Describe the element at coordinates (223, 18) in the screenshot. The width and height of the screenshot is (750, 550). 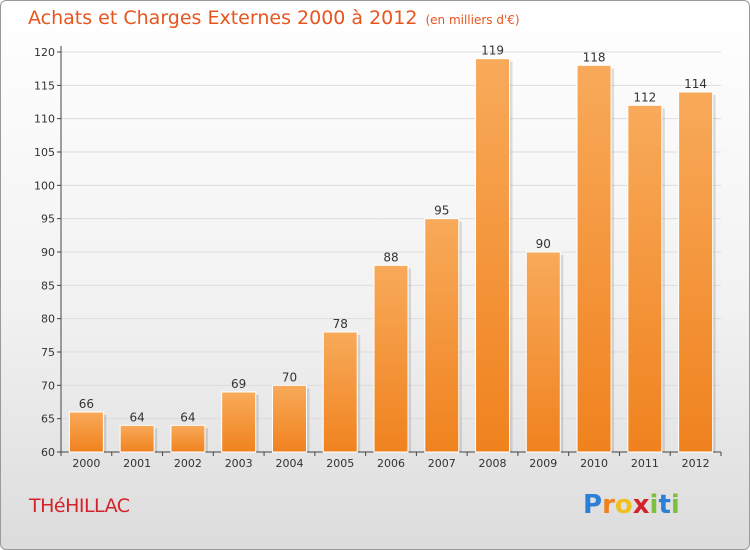
I see `chart-title-text: Achats et Charges Externes 2000 à 2012` at that location.